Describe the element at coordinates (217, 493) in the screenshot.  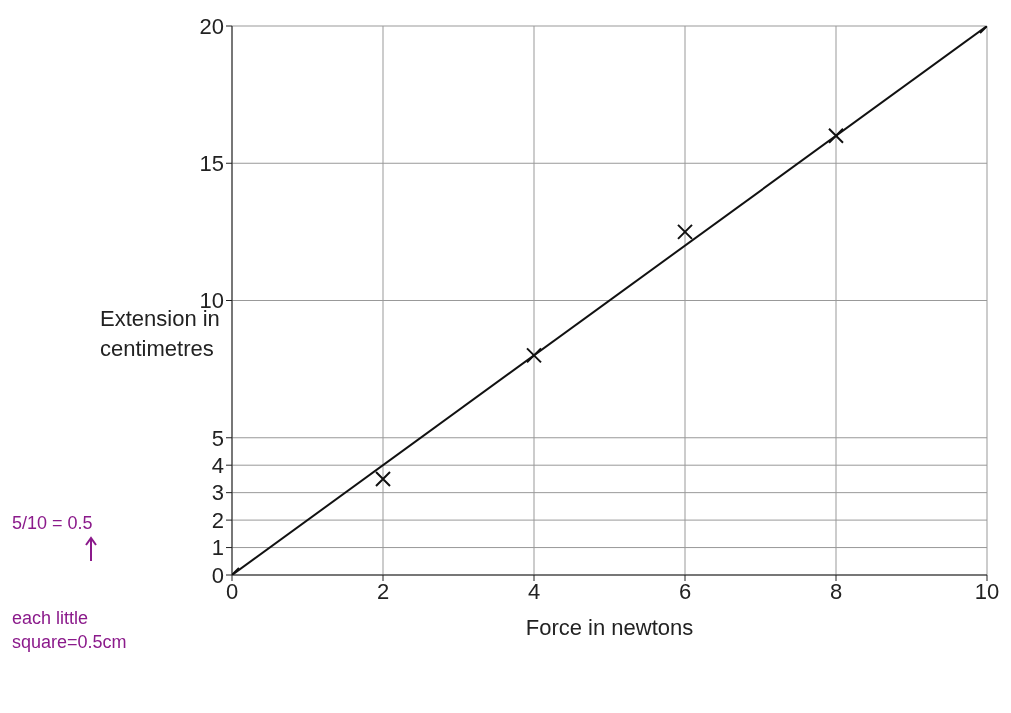
I see `y-tick-label: 3` at that location.